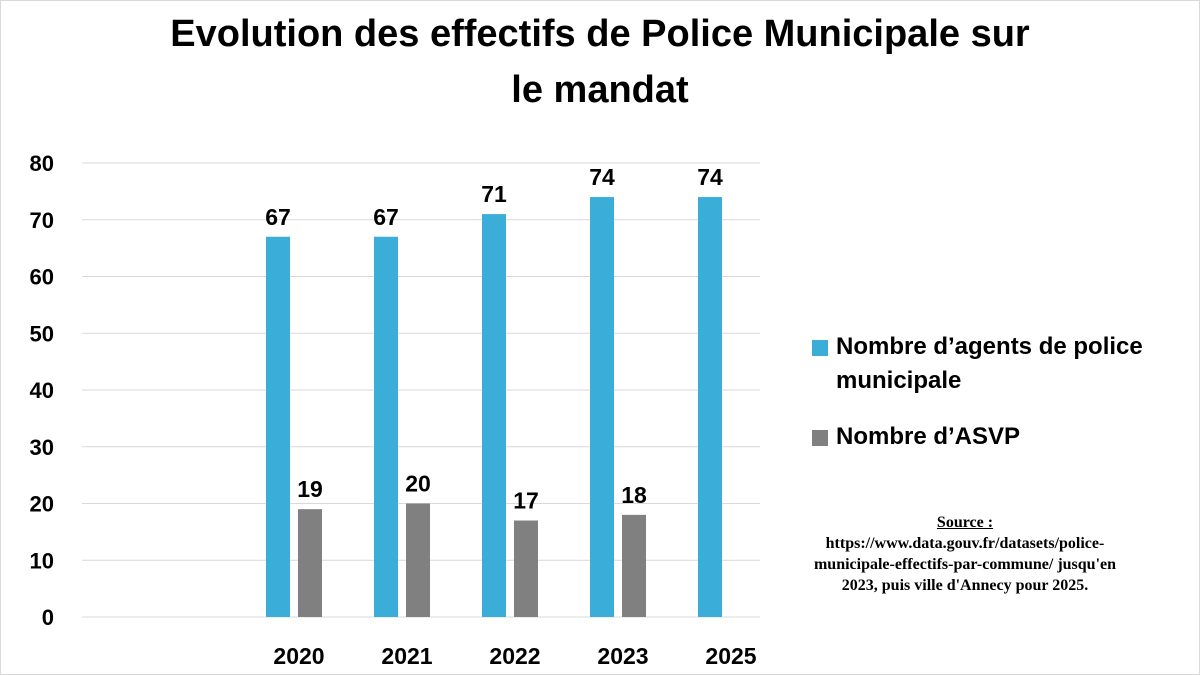 This screenshot has width=1200, height=675. Describe the element at coordinates (42, 390) in the screenshot. I see `y-tick-label-40: 40` at that location.